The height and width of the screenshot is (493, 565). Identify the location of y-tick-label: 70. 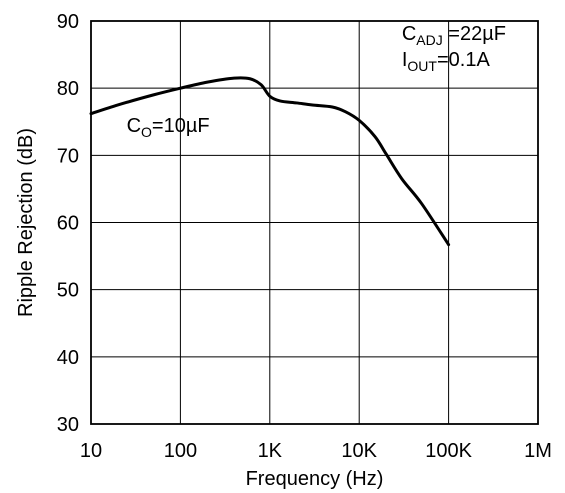
(68, 156).